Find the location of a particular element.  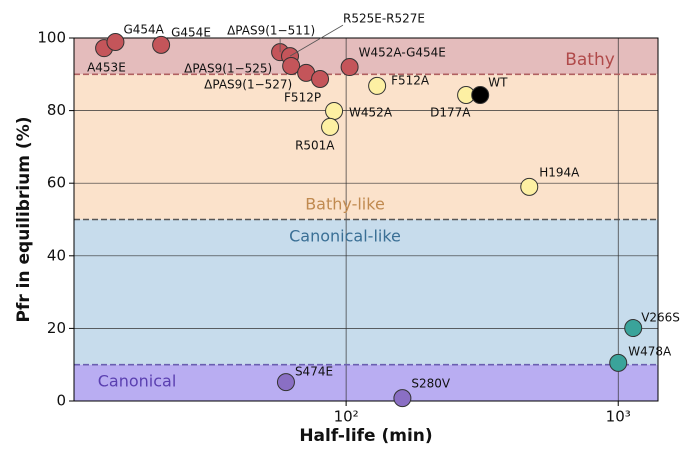

point-label: S280V is located at coordinates (431, 384).